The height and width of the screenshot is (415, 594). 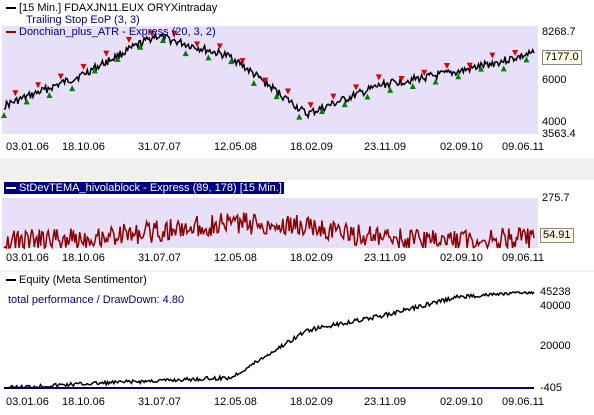 I want to click on equity-legend: Equity (Meta Sentimentor), so click(x=76, y=280).